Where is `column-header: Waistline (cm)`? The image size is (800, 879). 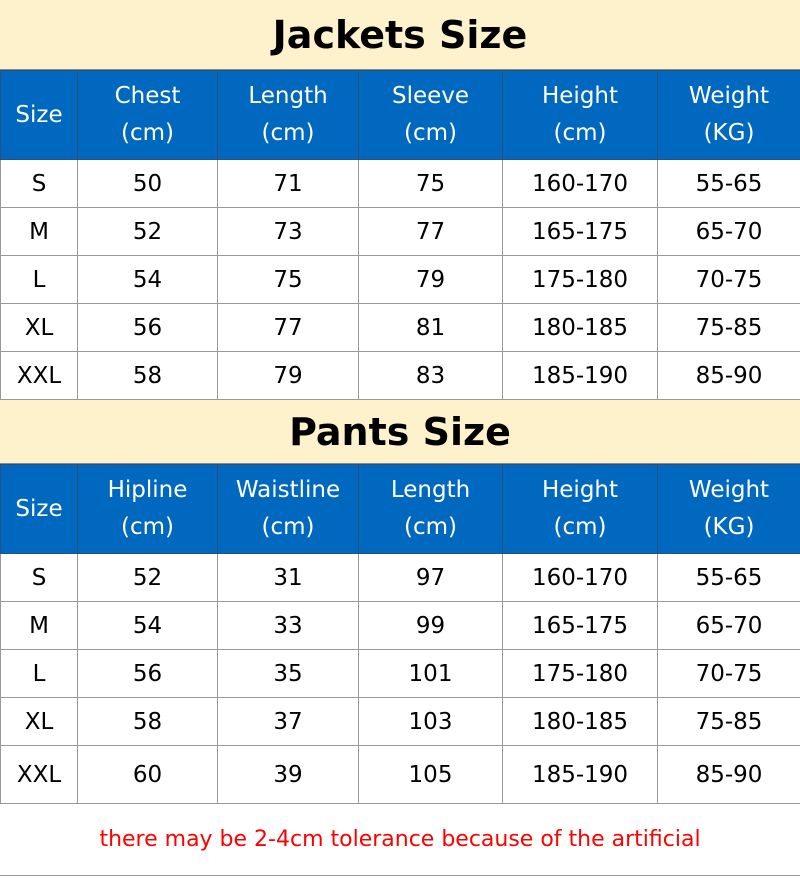 column-header: Waistline (cm) is located at coordinates (288, 509).